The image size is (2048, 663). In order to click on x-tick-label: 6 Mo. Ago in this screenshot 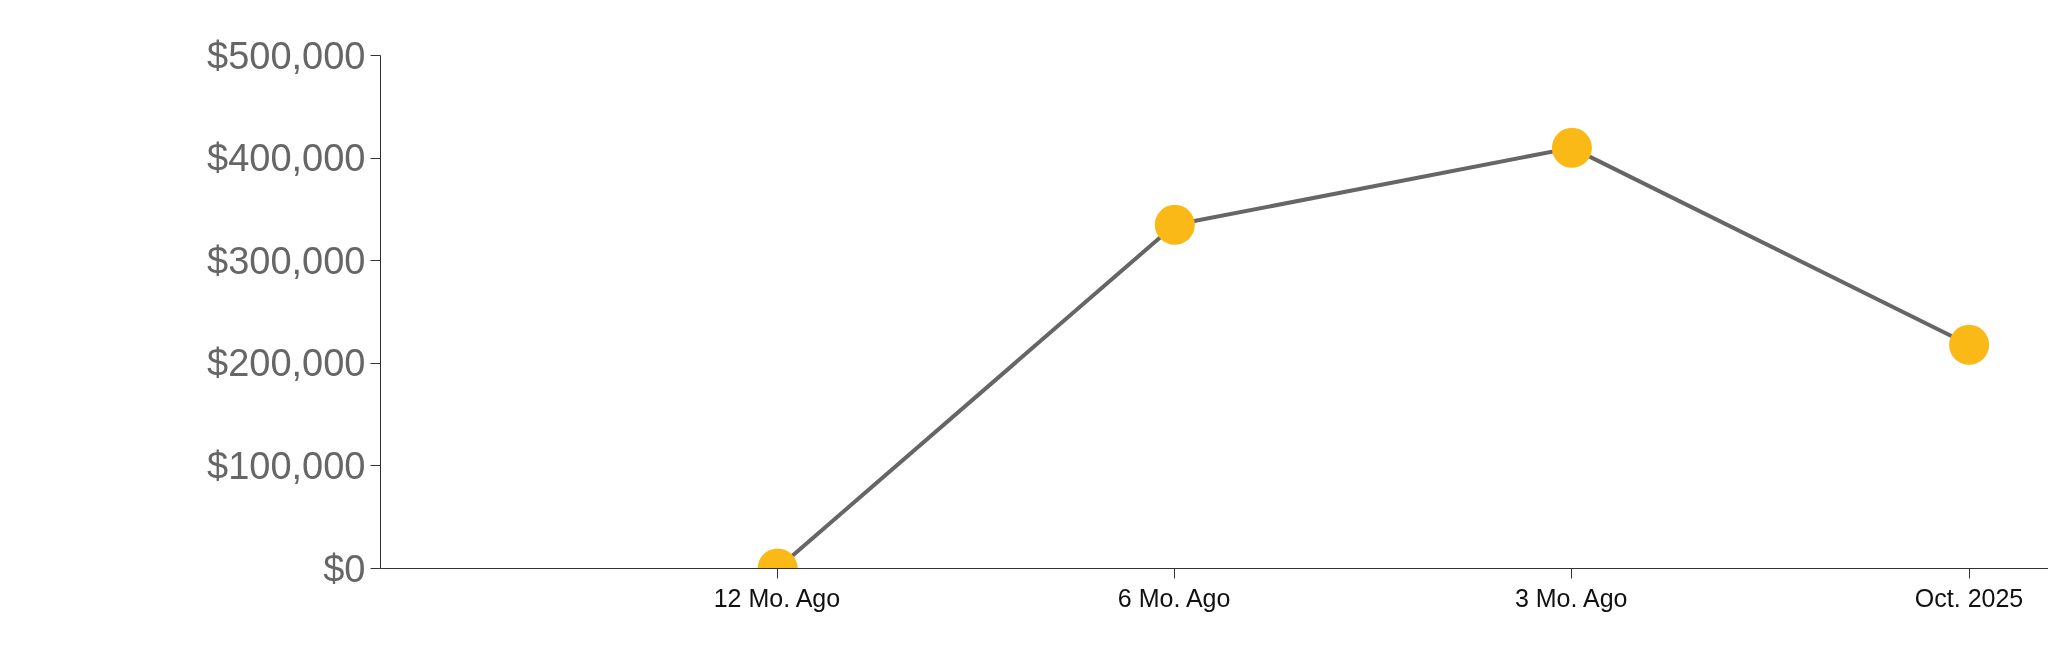, I will do `click(1174, 597)`.